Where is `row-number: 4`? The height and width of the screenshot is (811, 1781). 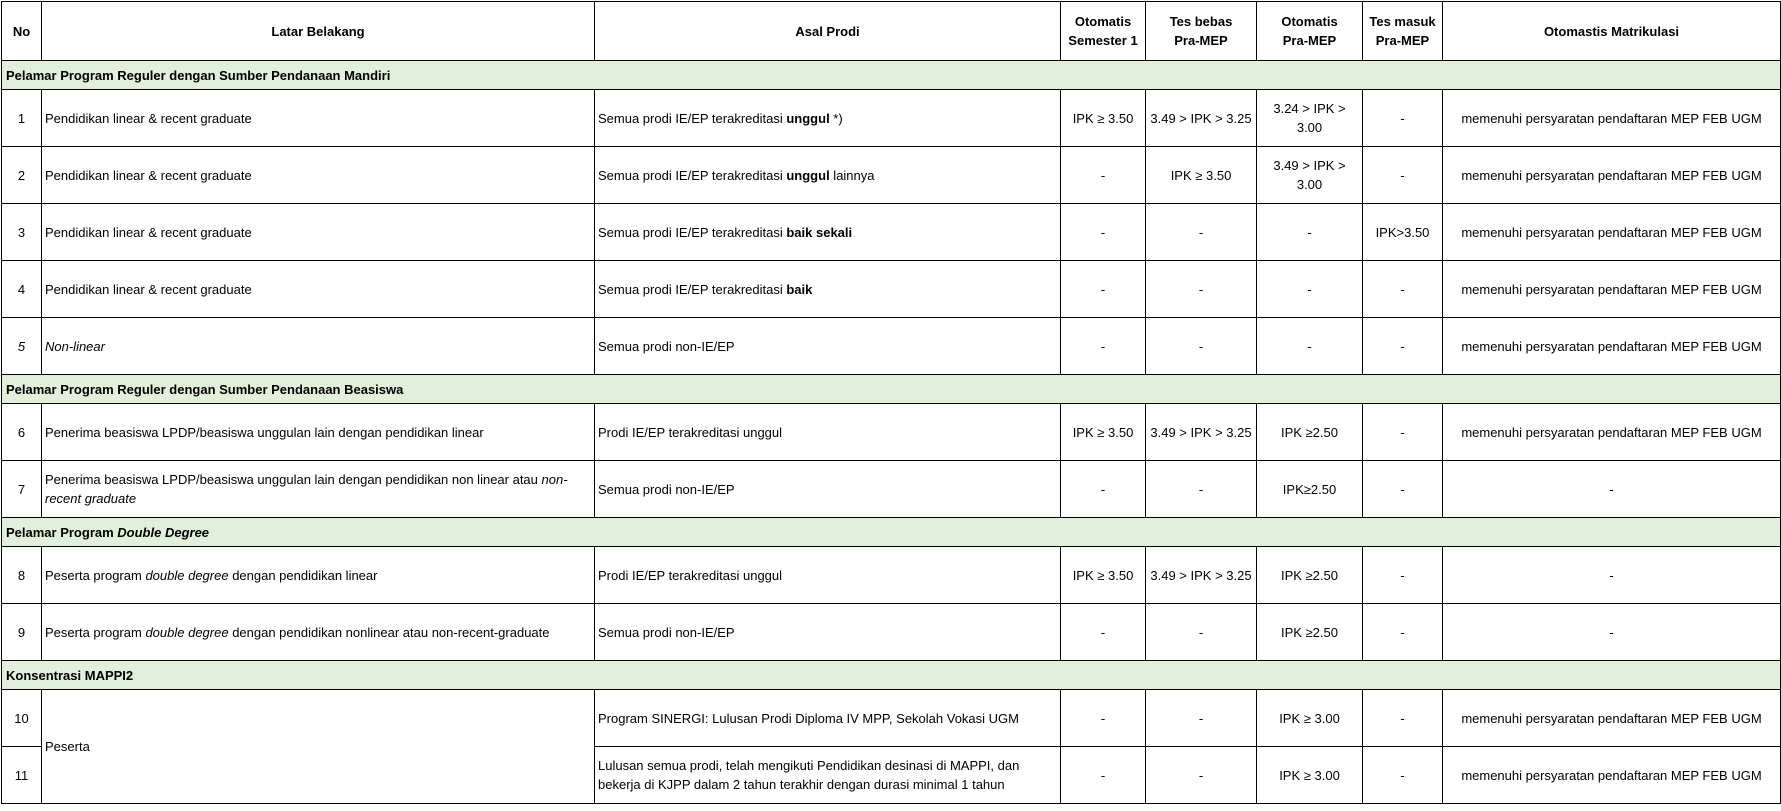
row-number: 4 is located at coordinates (21, 289).